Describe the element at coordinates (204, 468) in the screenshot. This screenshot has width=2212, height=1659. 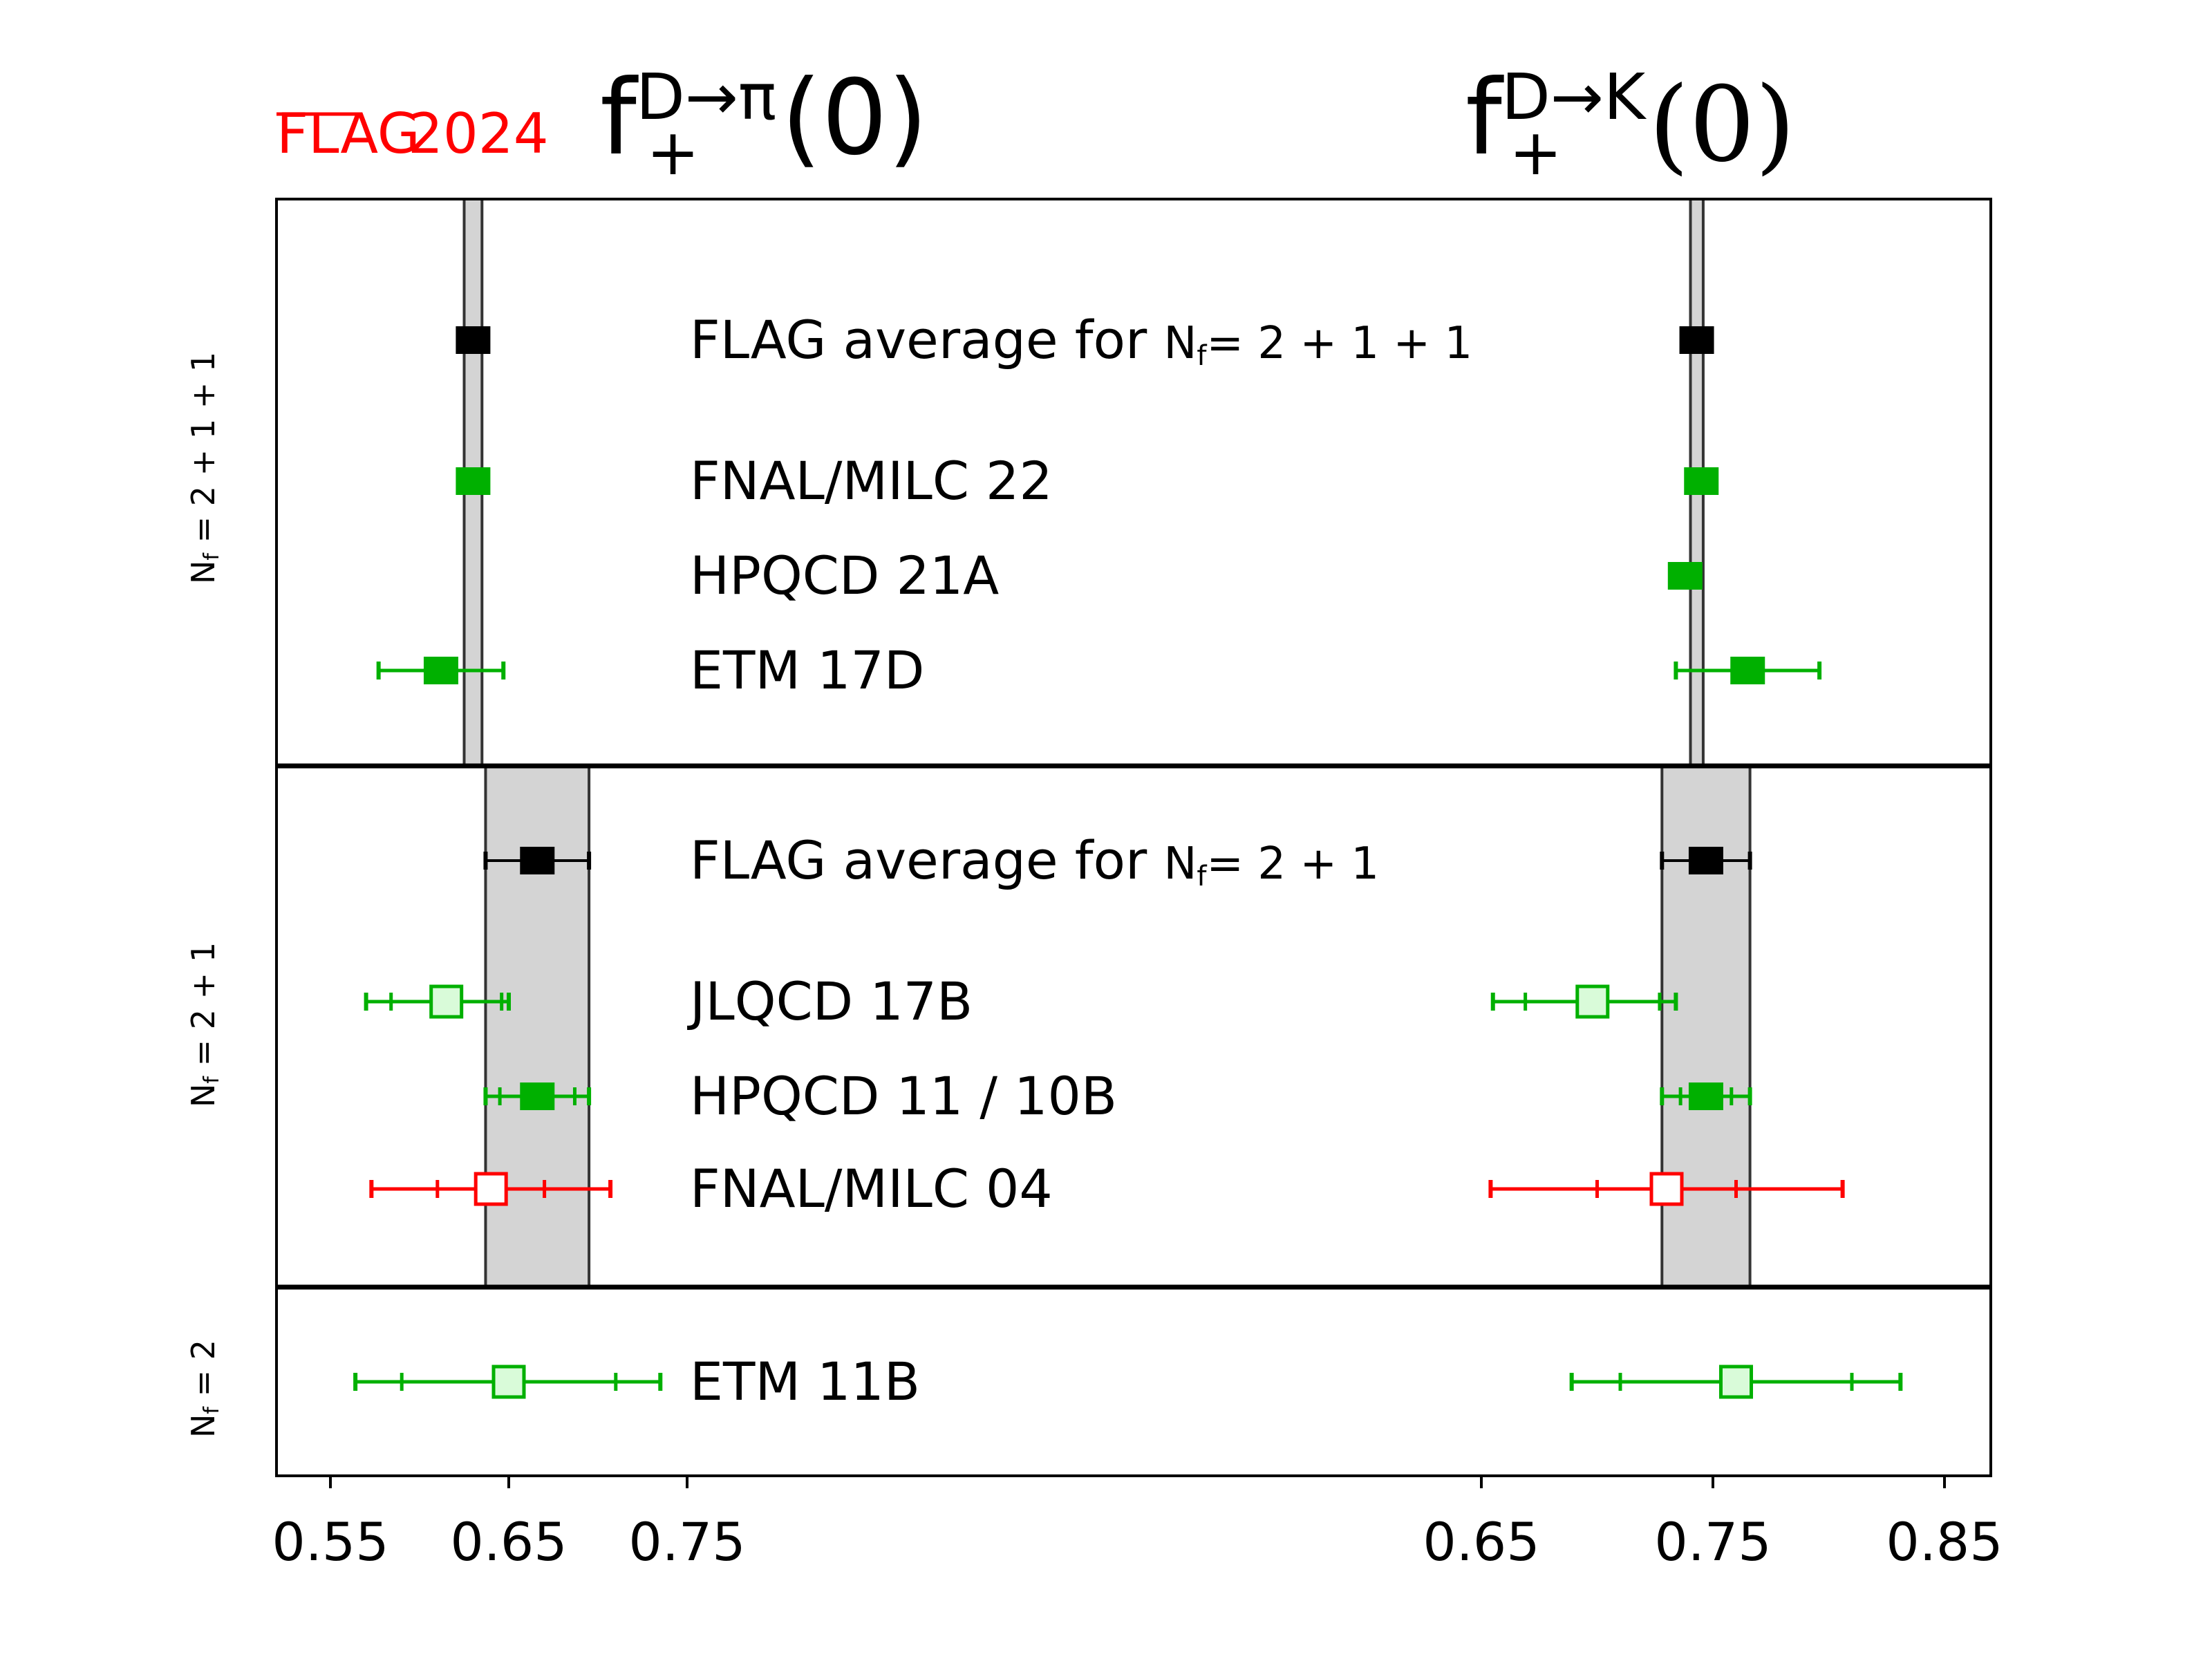
I see `group-label-2p1p1: Nf = 2 + 1 + 1` at that location.